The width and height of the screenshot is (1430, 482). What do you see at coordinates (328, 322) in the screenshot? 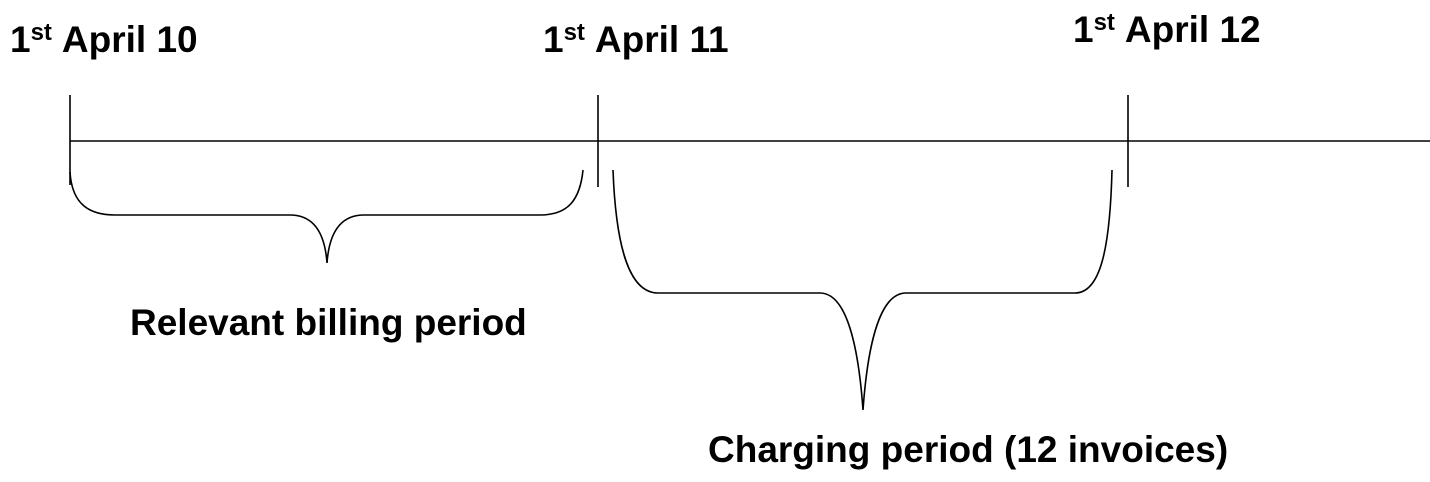
I see `period-label: Relevant billing period` at bounding box center [328, 322].